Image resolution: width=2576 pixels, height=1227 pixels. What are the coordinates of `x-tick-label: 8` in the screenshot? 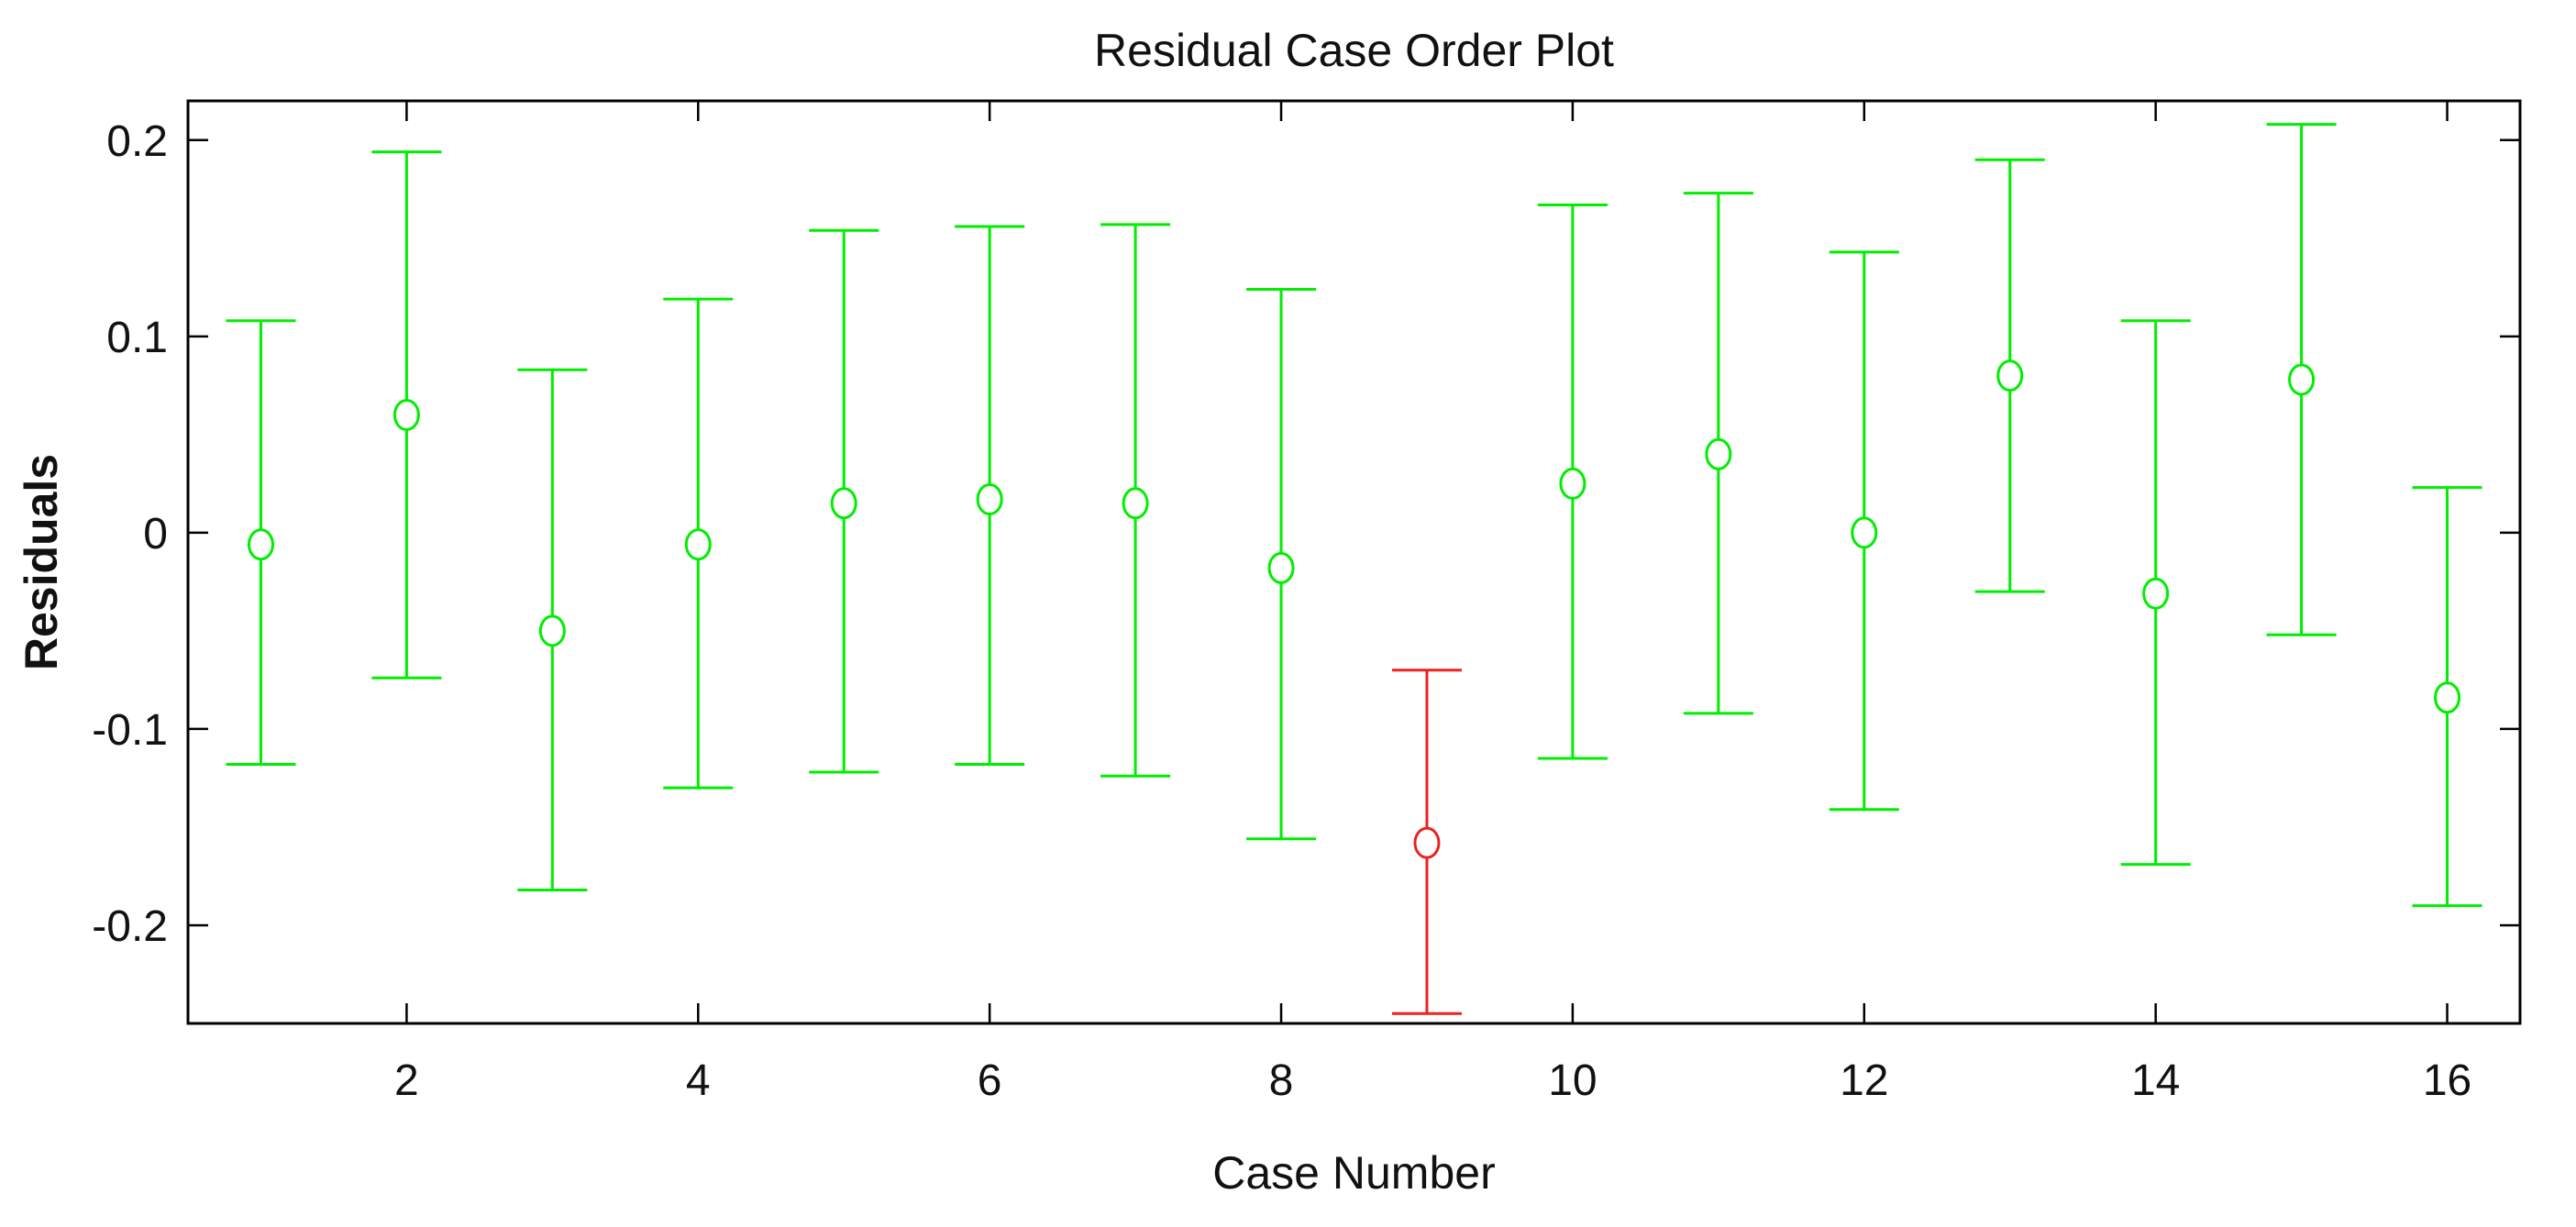 It's located at (1281, 1080).